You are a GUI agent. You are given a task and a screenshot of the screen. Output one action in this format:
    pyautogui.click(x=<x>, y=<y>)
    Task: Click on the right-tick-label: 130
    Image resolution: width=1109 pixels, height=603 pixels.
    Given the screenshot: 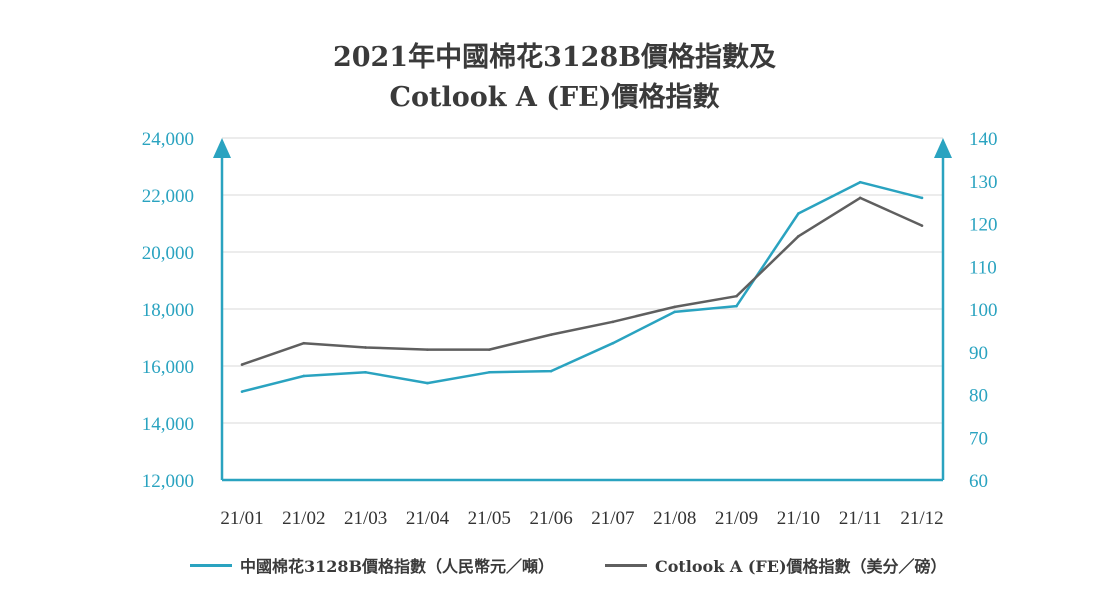 What is the action you would take?
    pyautogui.click(x=983, y=182)
    